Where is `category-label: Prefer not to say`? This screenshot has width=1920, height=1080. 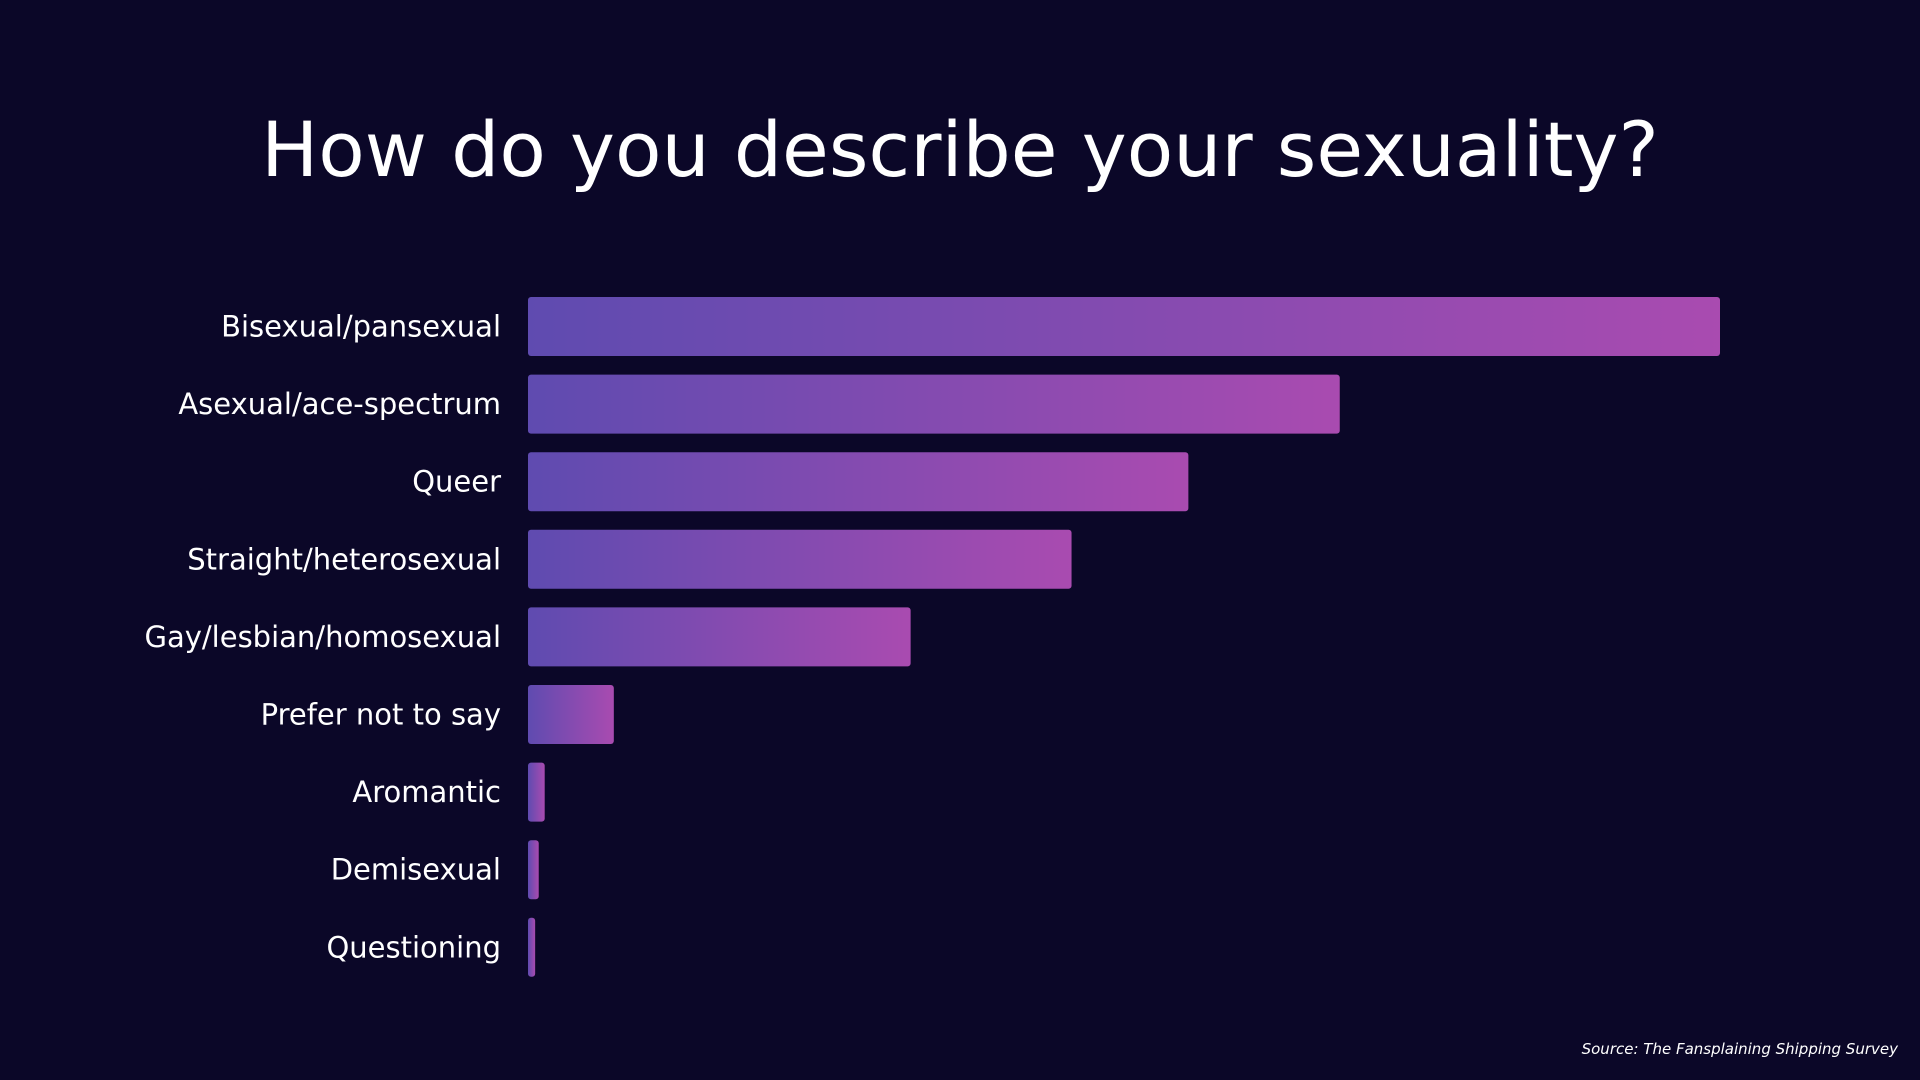 category-label: Prefer not to say is located at coordinates (381, 715).